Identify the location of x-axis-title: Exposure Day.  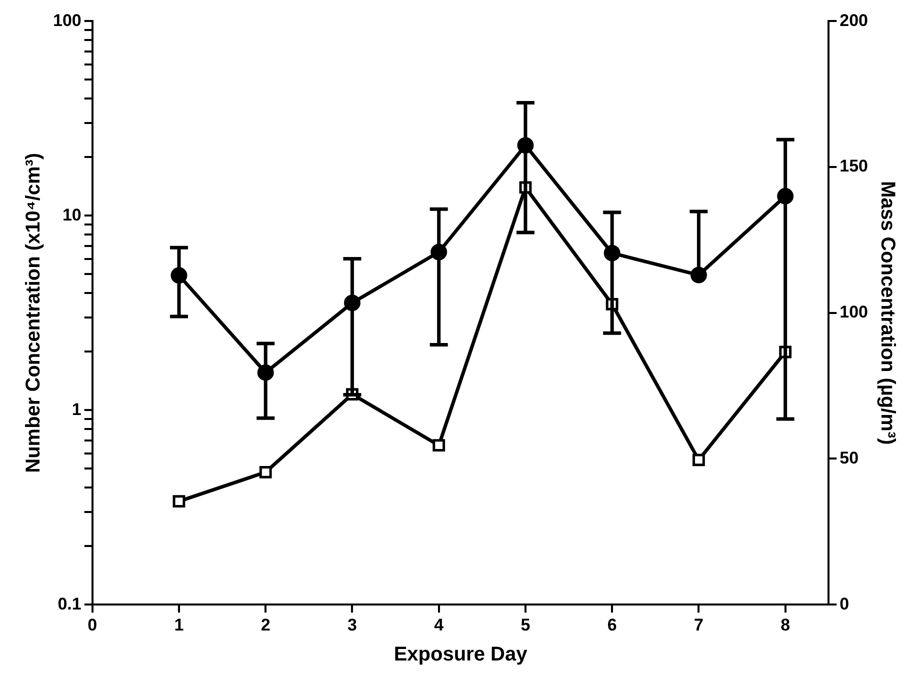
(461, 655).